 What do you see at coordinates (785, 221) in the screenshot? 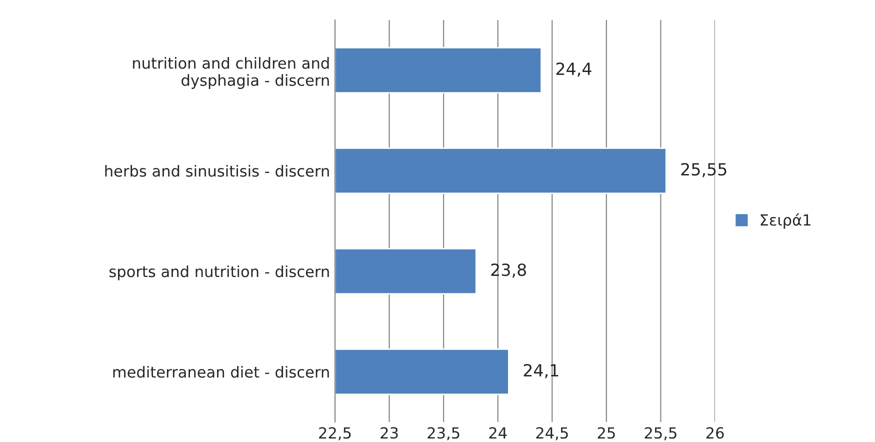
I see `legend-label: Σειρά1` at bounding box center [785, 221].